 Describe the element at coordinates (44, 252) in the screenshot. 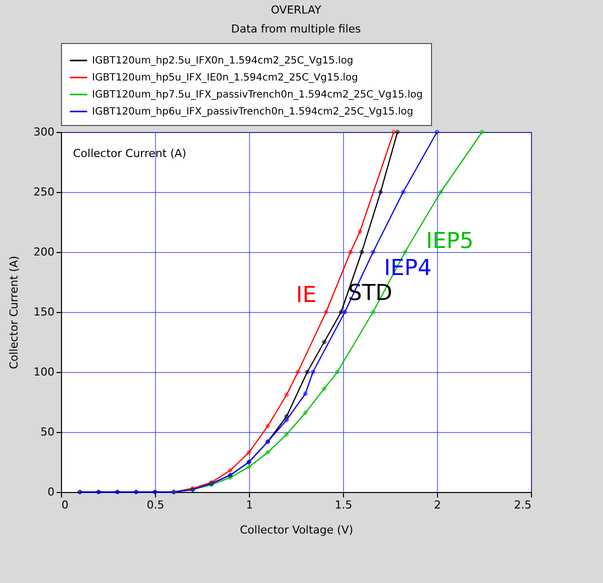

I see `y-tick-label: 200` at that location.